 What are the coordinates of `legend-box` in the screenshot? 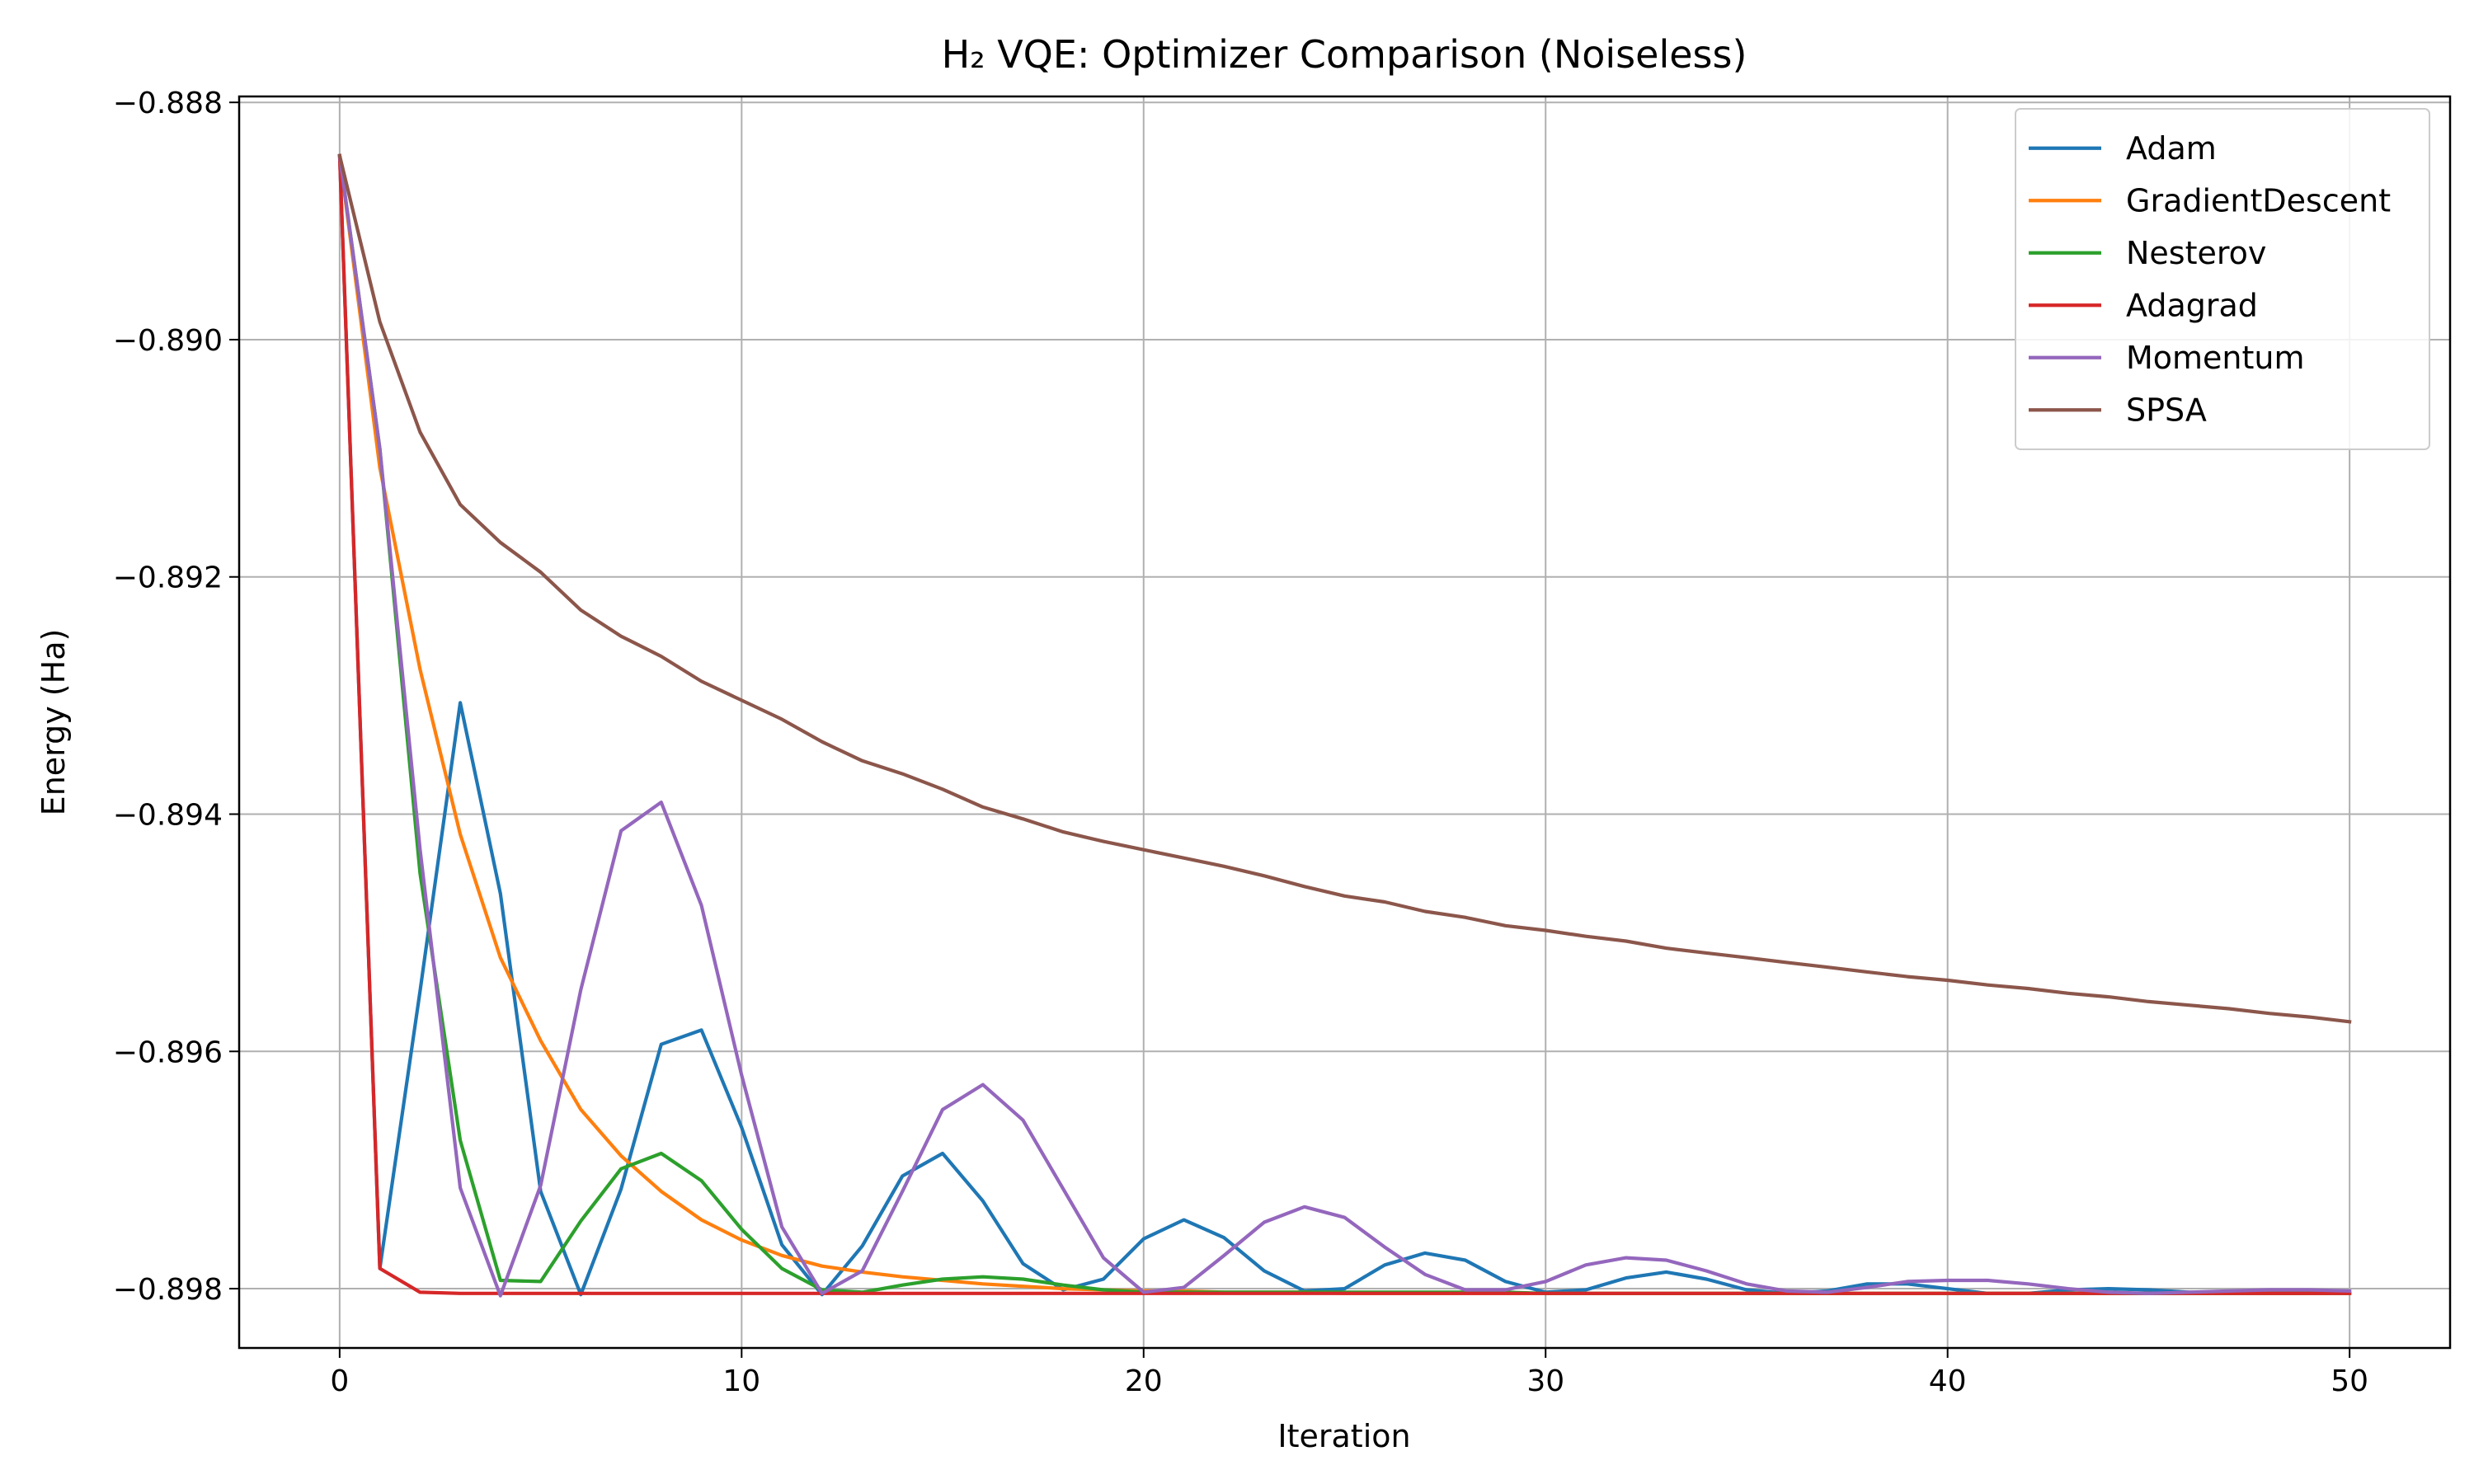 It's located at (2222, 279).